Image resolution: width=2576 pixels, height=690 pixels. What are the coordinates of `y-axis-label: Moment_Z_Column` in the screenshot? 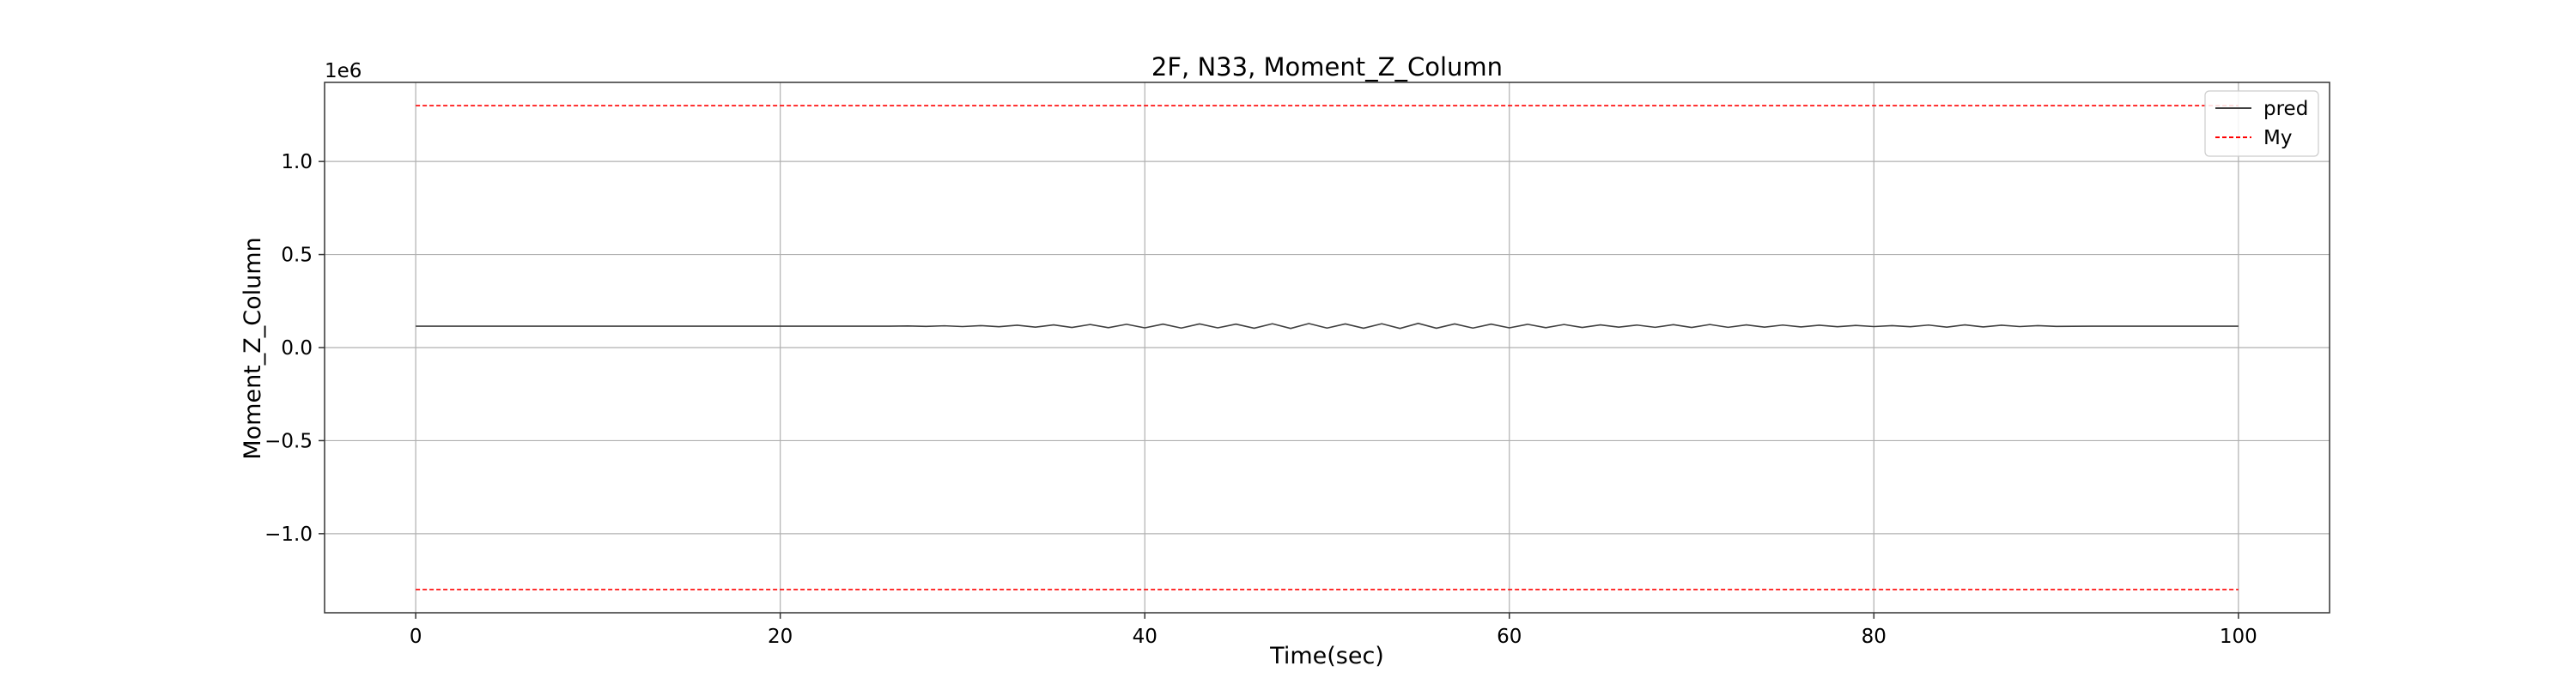 It's located at (253, 348).